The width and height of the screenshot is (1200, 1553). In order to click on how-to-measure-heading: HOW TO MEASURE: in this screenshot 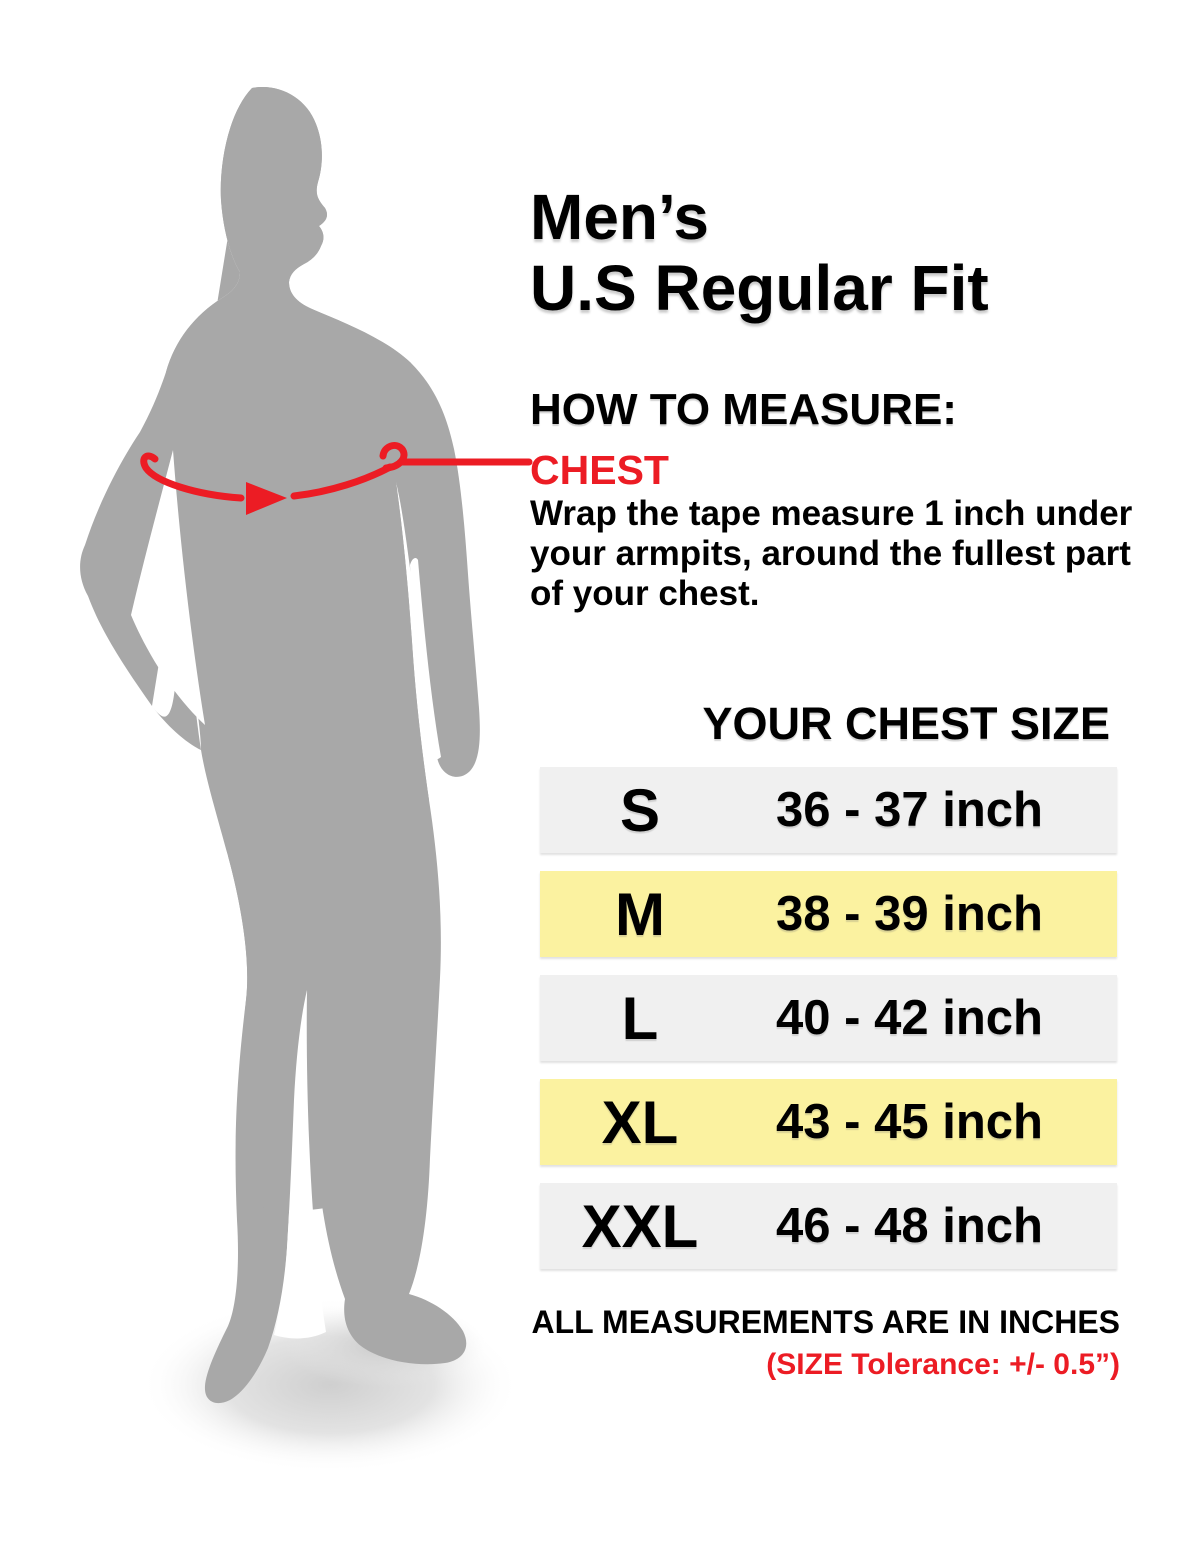, I will do `click(743, 409)`.